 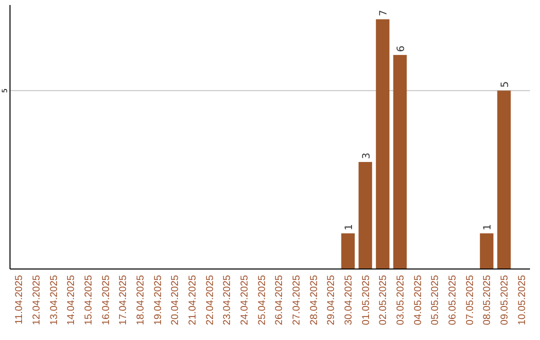 What do you see at coordinates (488, 300) in the screenshot?
I see `x-tick-label: 08.05.2025` at bounding box center [488, 300].